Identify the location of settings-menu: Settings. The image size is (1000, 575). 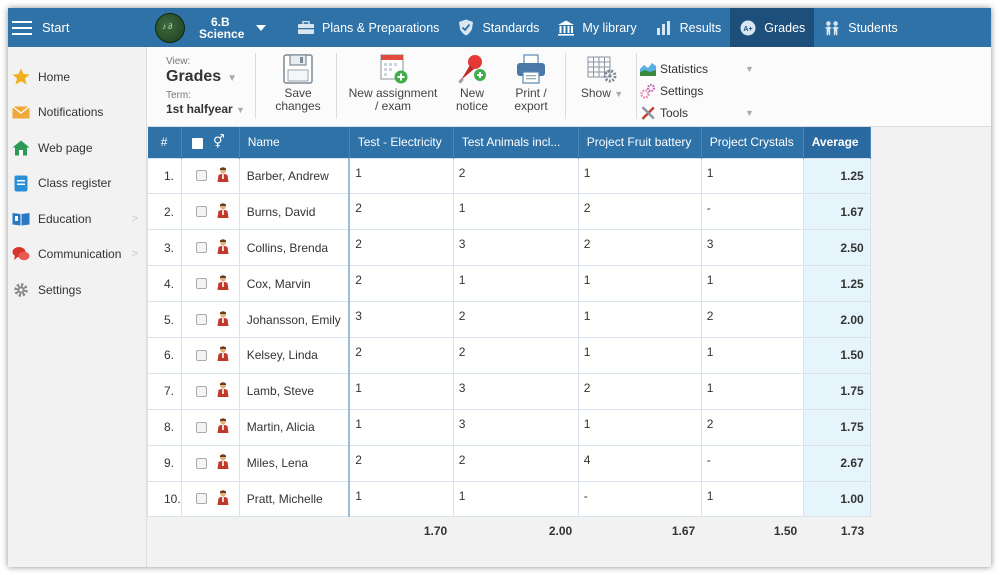
(674, 91).